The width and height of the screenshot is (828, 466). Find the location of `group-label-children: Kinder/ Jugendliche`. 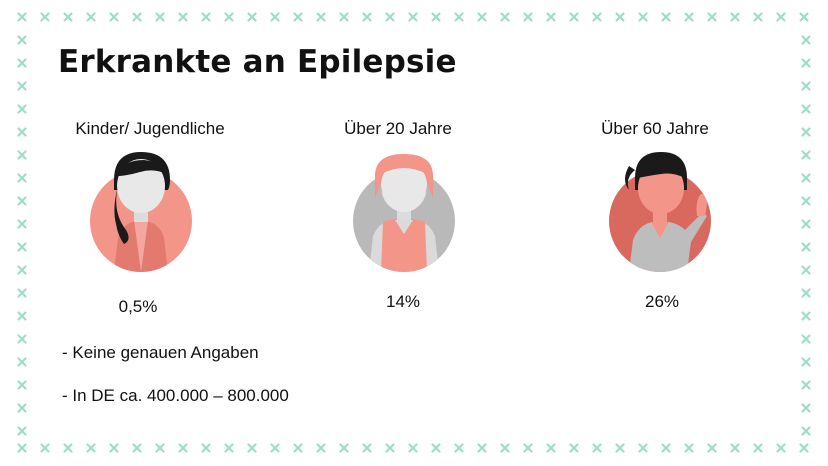

group-label-children: Kinder/ Jugendliche is located at coordinates (150, 128).